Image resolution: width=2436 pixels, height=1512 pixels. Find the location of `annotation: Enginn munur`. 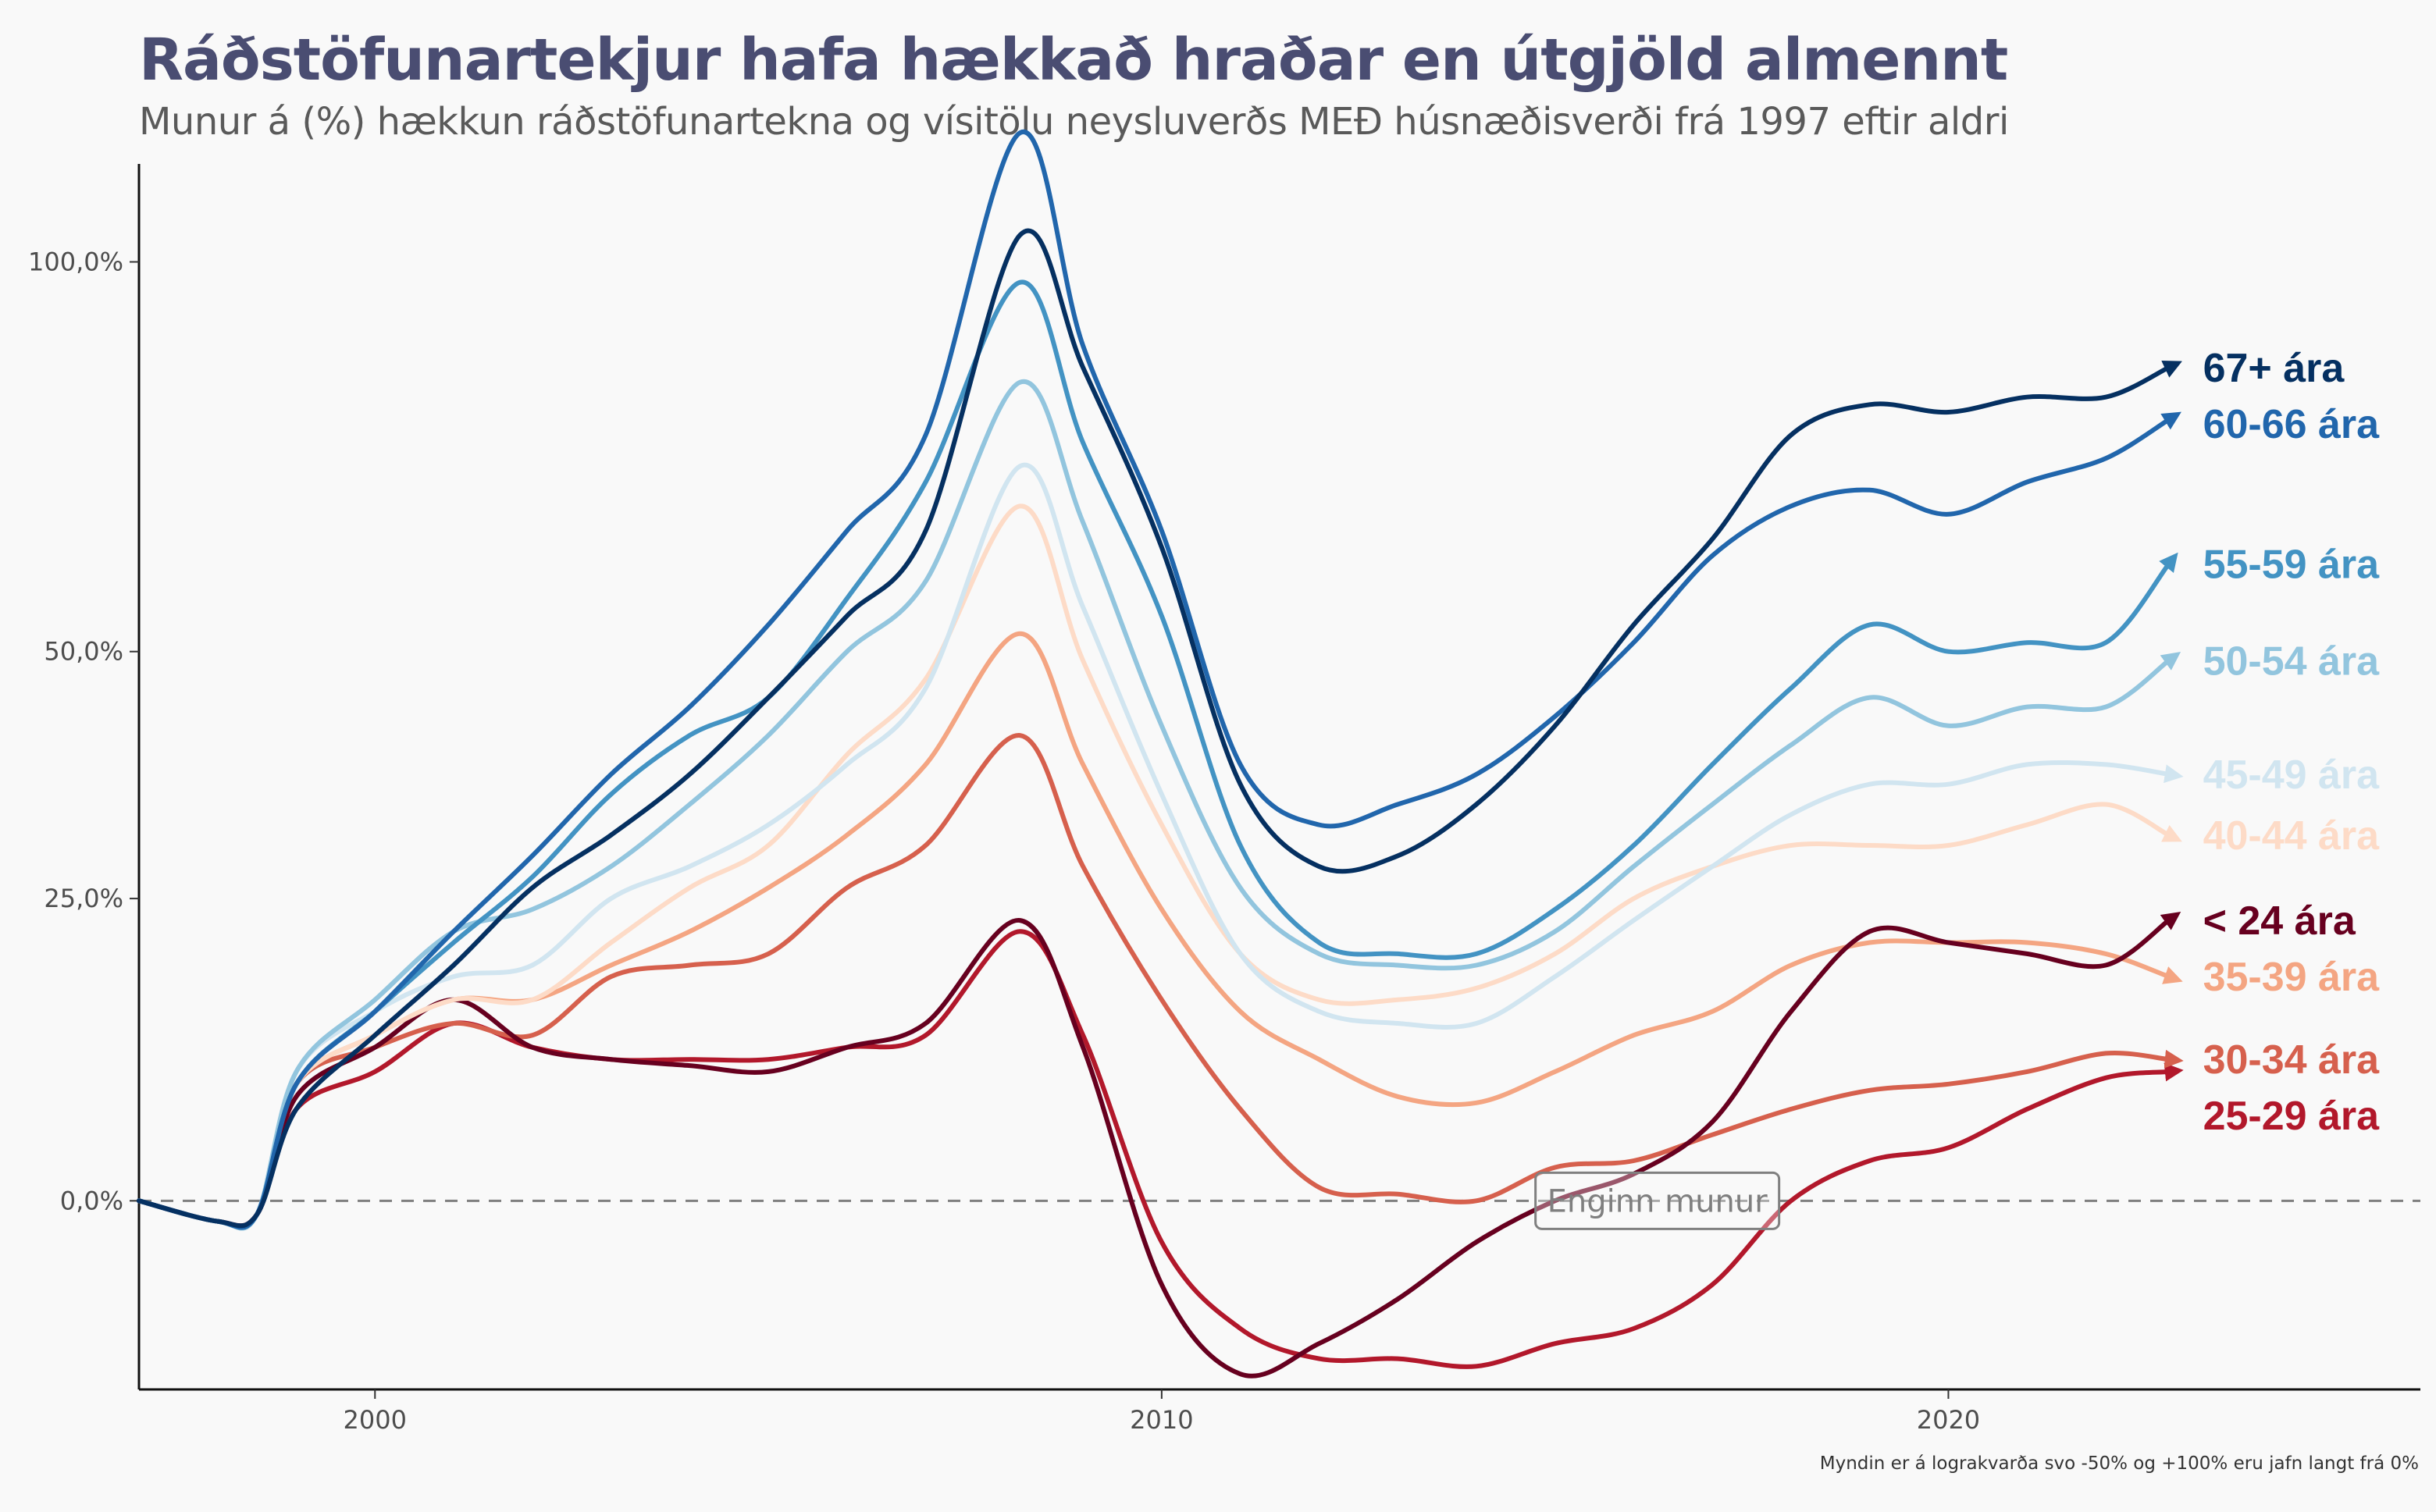

annotation: Enginn munur is located at coordinates (1657, 1200).